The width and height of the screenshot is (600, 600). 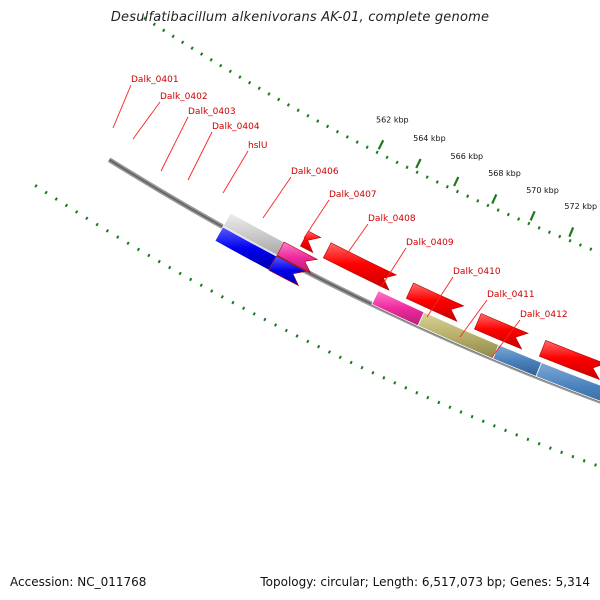 I want to click on gene-label: Dalk_0412, so click(x=544, y=315).